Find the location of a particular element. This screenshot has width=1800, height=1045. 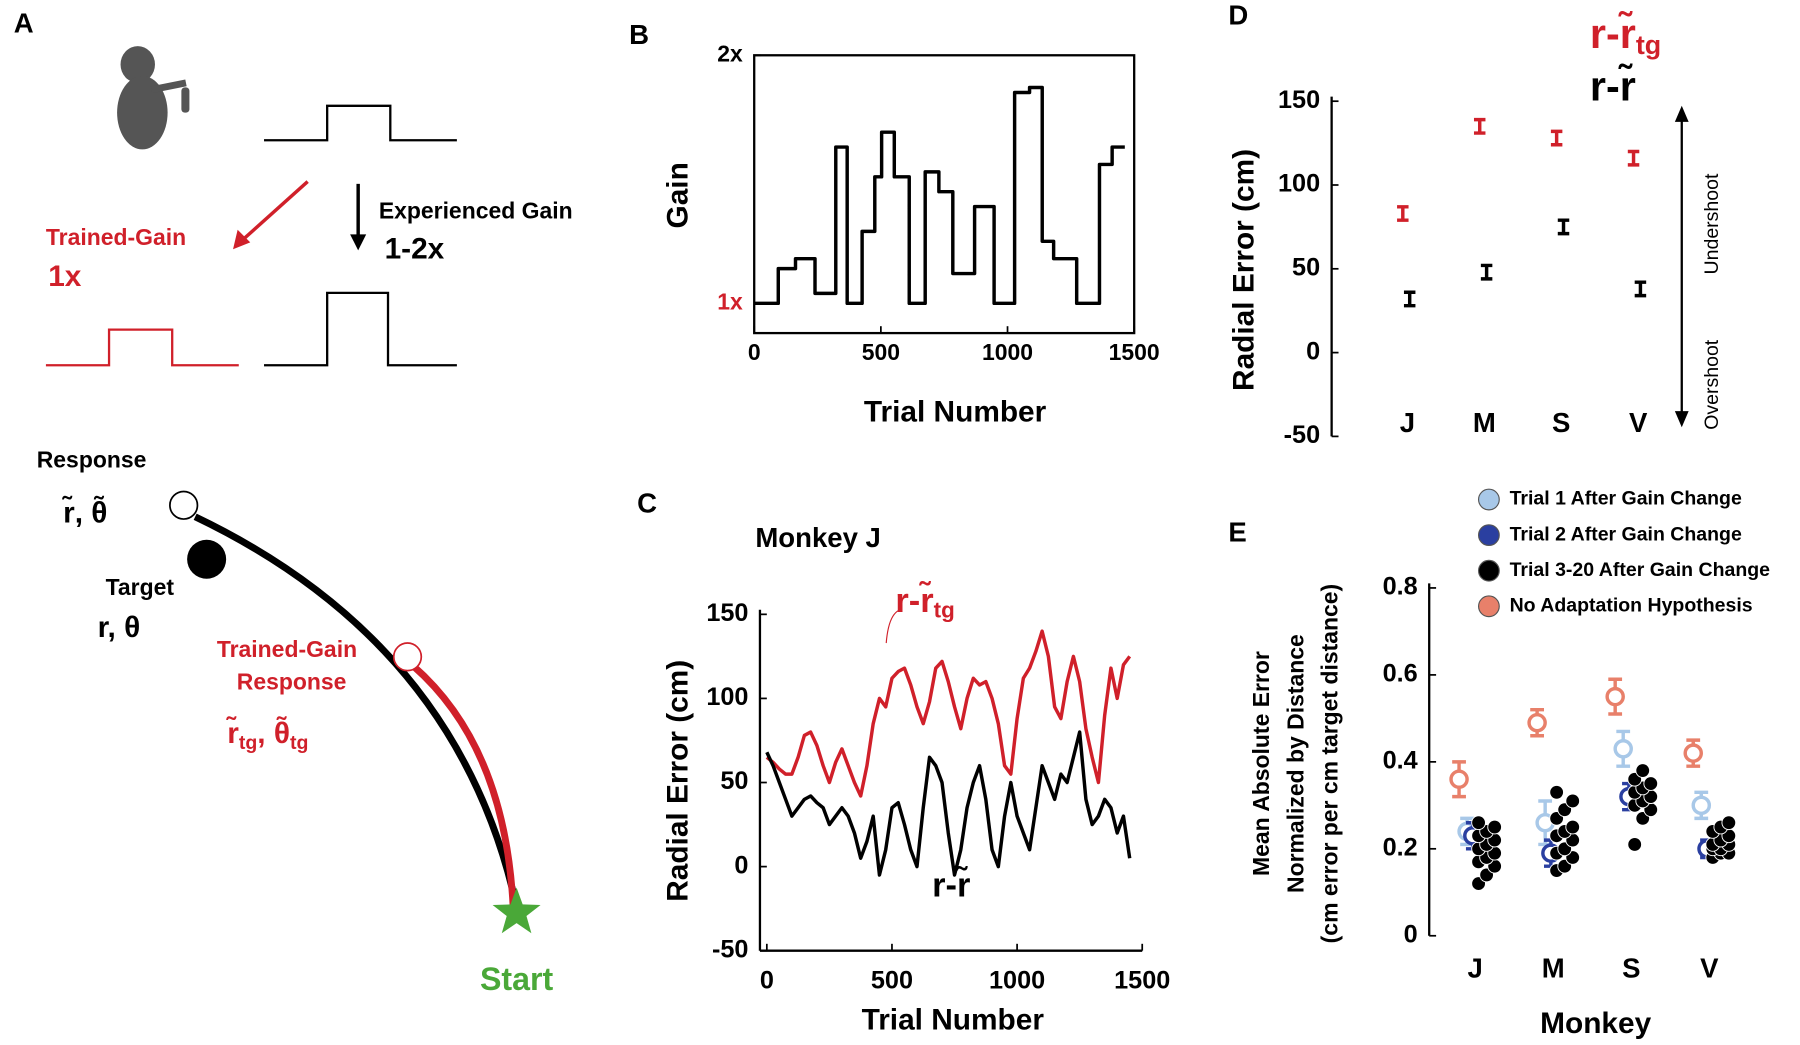

y-tick-label: 0.6 is located at coordinates (1400, 674).